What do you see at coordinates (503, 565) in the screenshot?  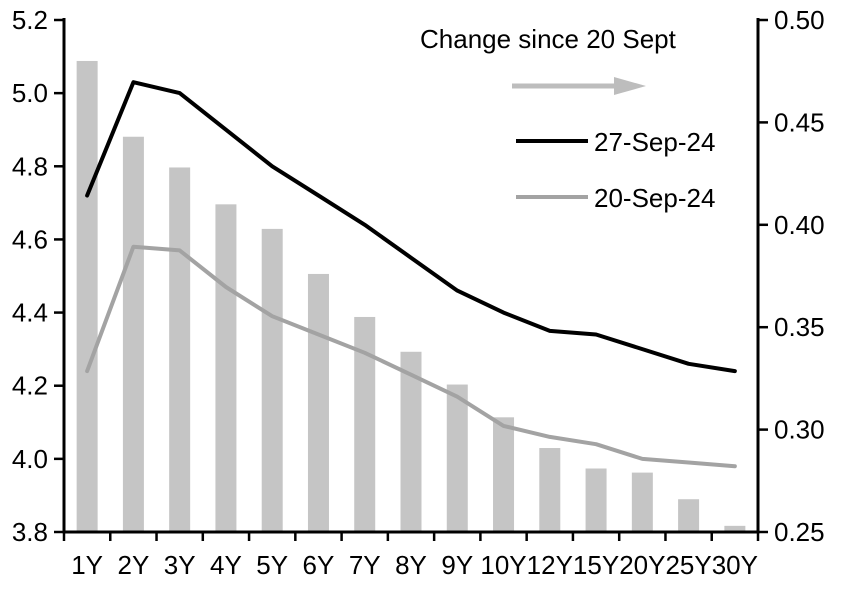 I see `x-axis-category-label: 10Y` at bounding box center [503, 565].